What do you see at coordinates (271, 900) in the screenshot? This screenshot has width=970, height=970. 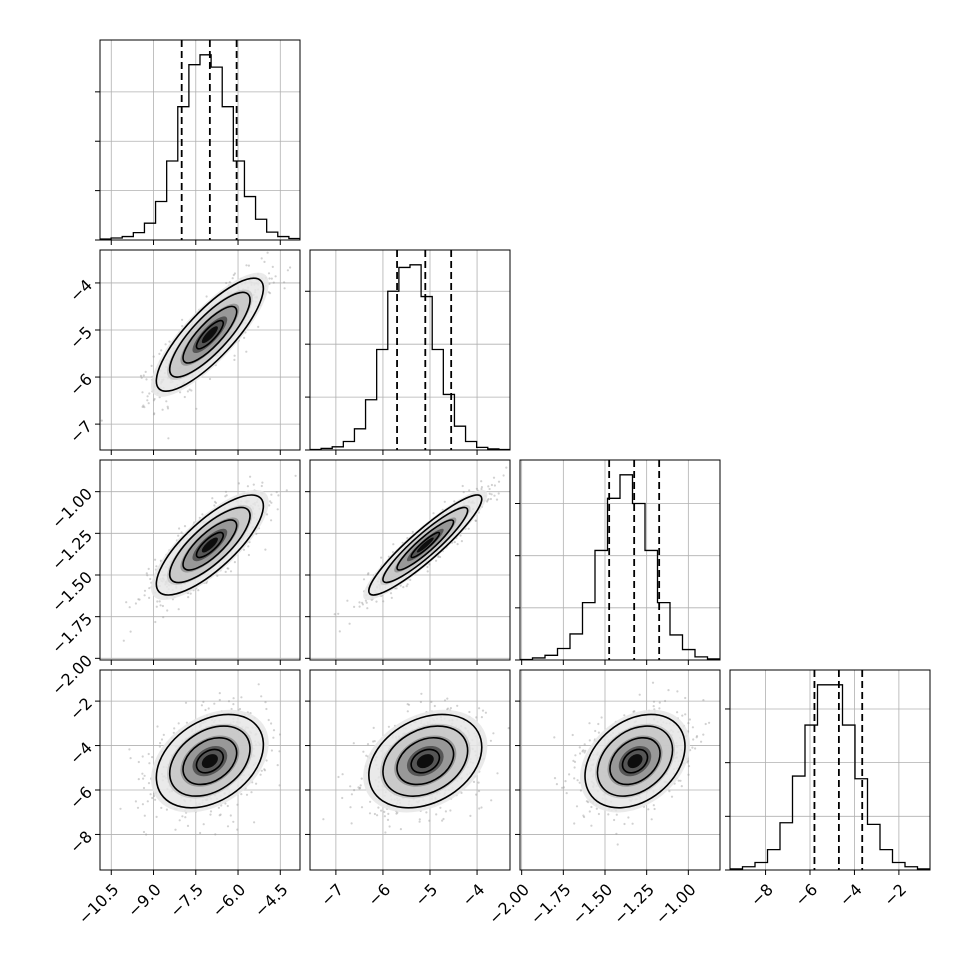 I see `x-tick-label: −4.5` at bounding box center [271, 900].